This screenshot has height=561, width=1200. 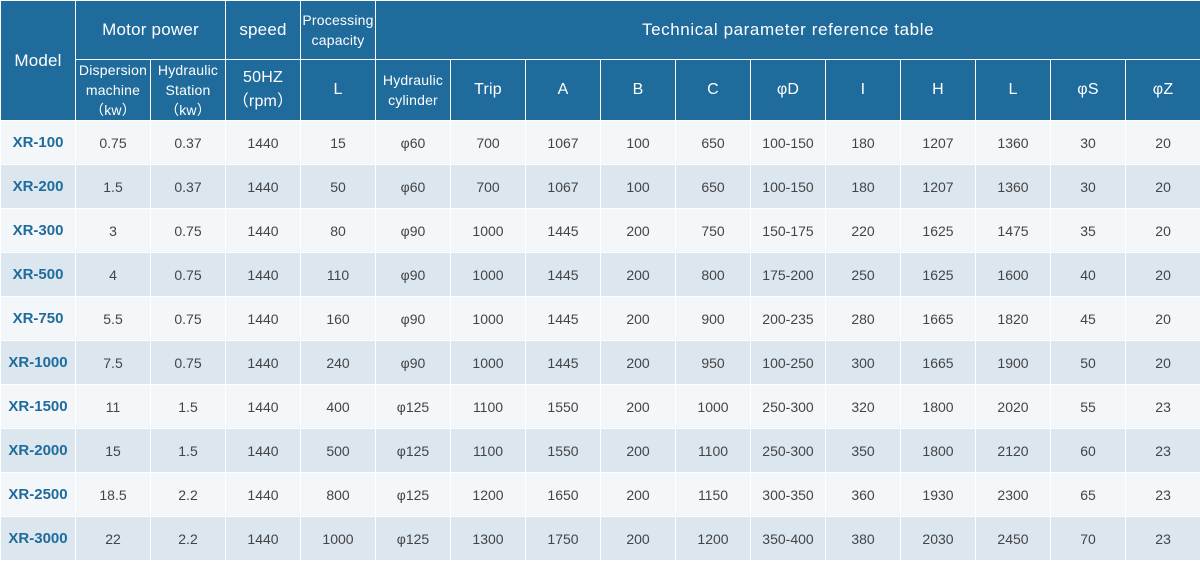 What do you see at coordinates (1088, 90) in the screenshot?
I see `header-phi-s: φS` at bounding box center [1088, 90].